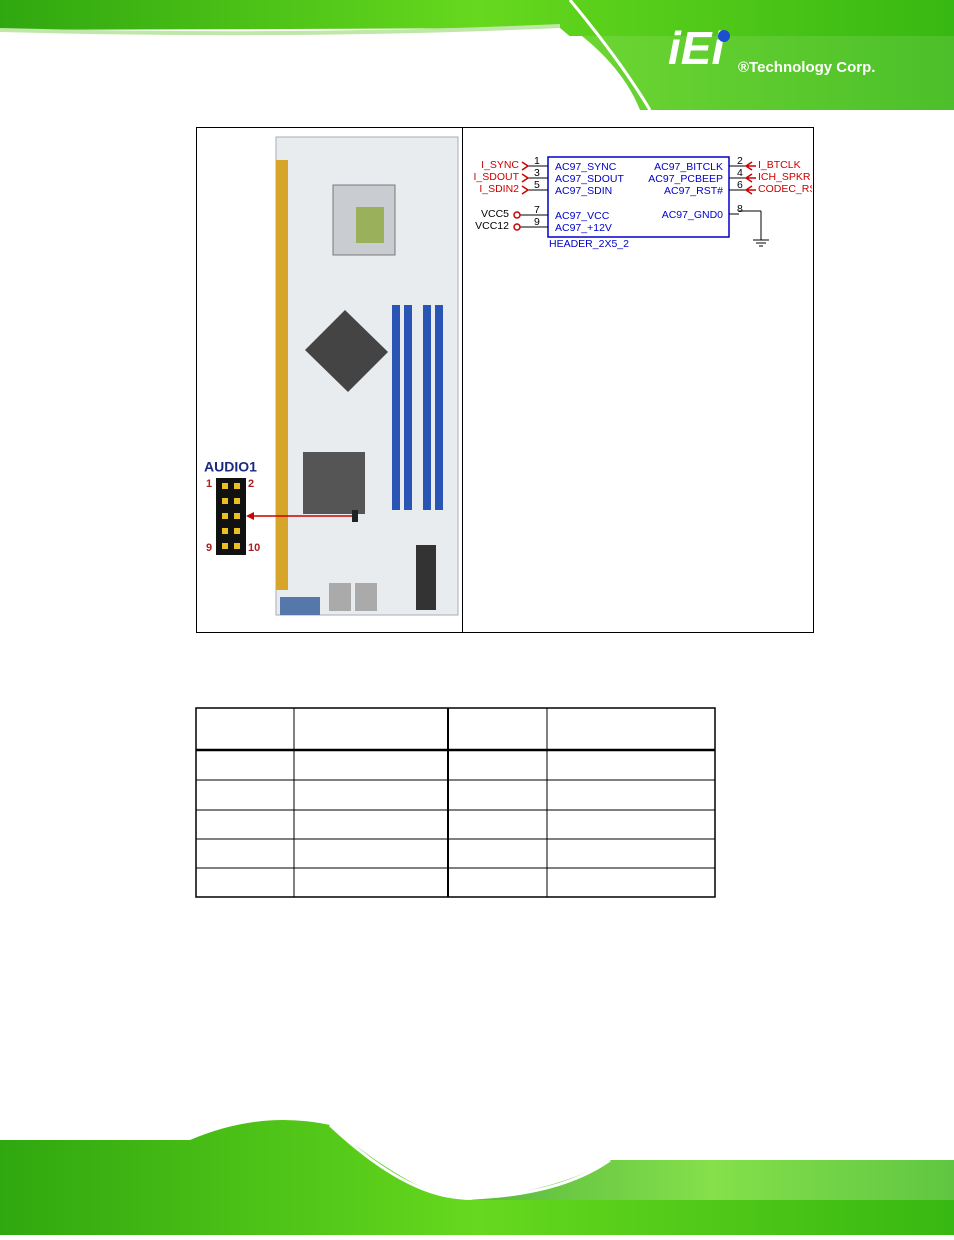 The image size is (954, 1240). Describe the element at coordinates (761, 243) in the screenshot. I see `gnd-symbol` at that location.